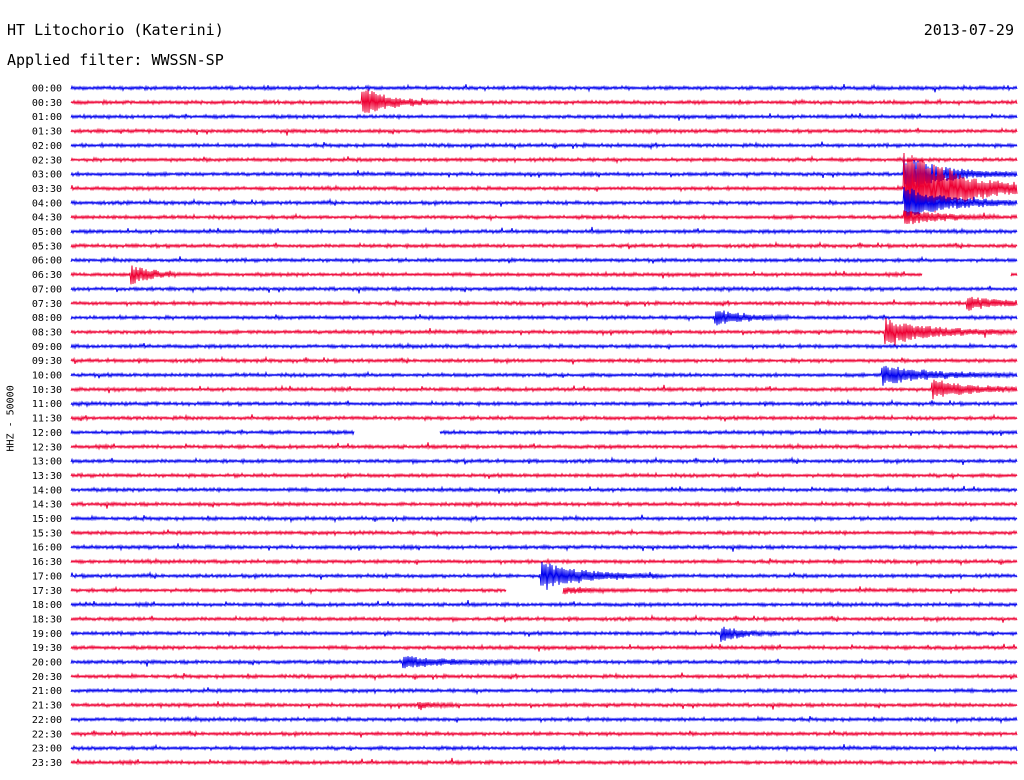 This screenshot has width=1024, height=780. I want to click on time-tick-label: 01:30, so click(47, 132).